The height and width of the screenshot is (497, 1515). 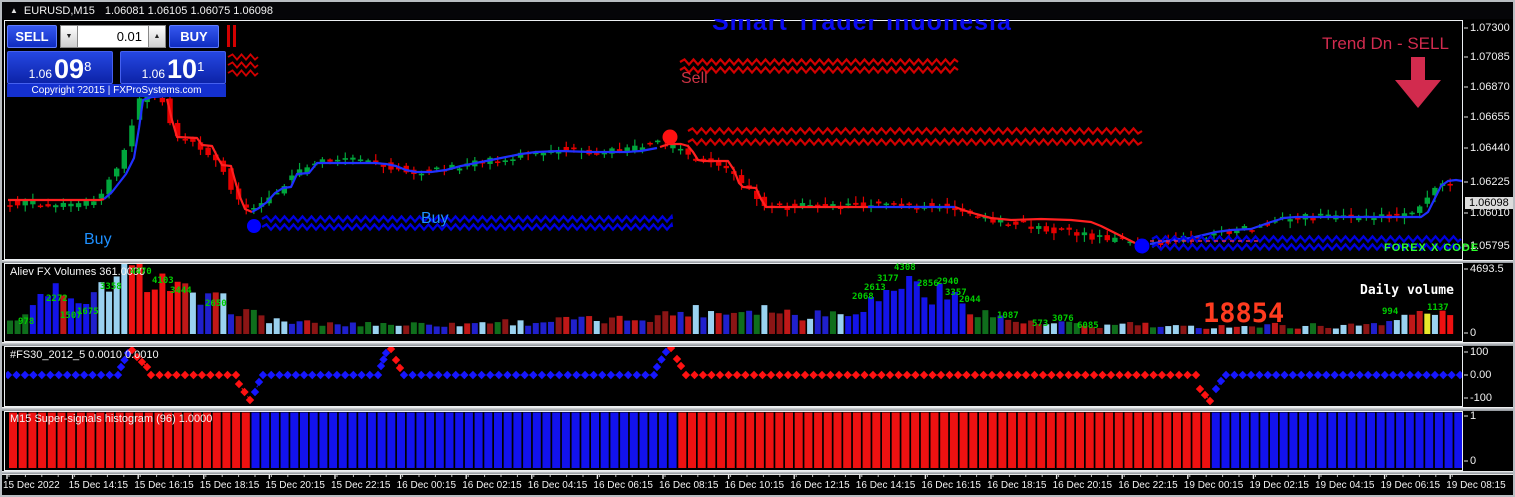 What do you see at coordinates (1244, 313) in the screenshot?
I see `daily-volume-value: 18854` at bounding box center [1244, 313].